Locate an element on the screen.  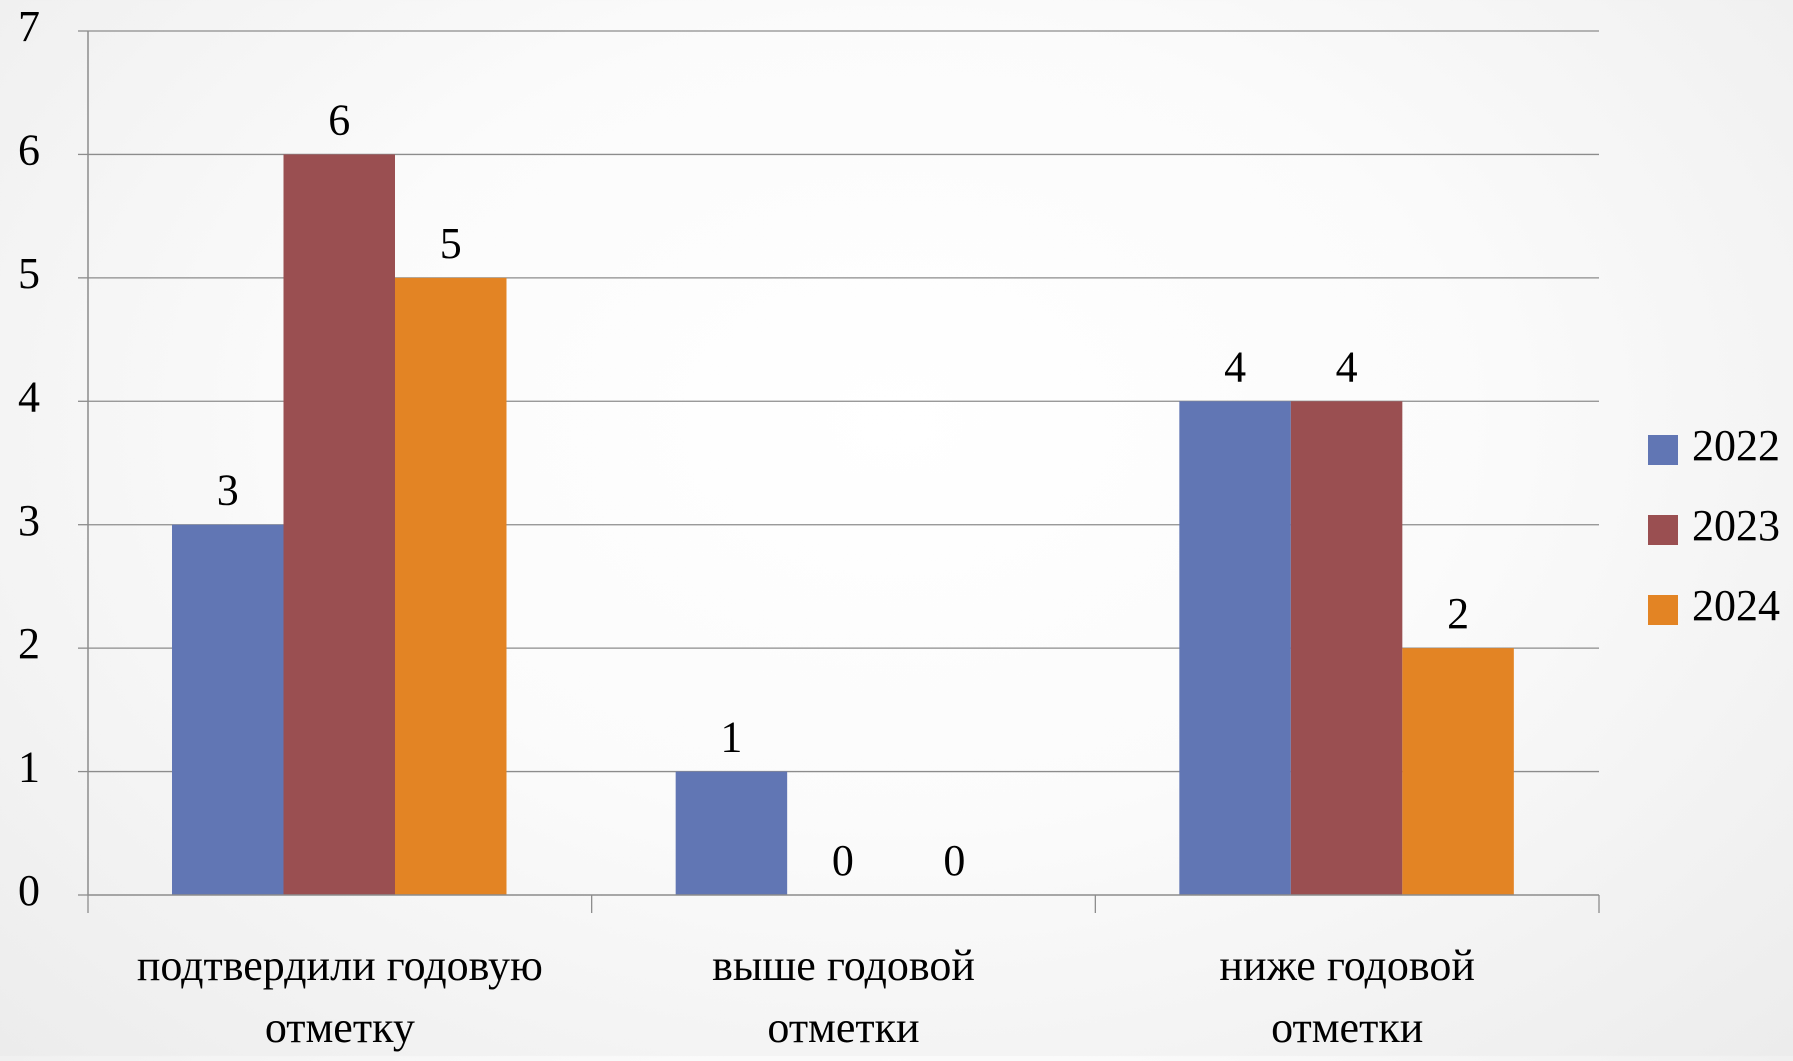
data-label: 6 is located at coordinates (339, 119).